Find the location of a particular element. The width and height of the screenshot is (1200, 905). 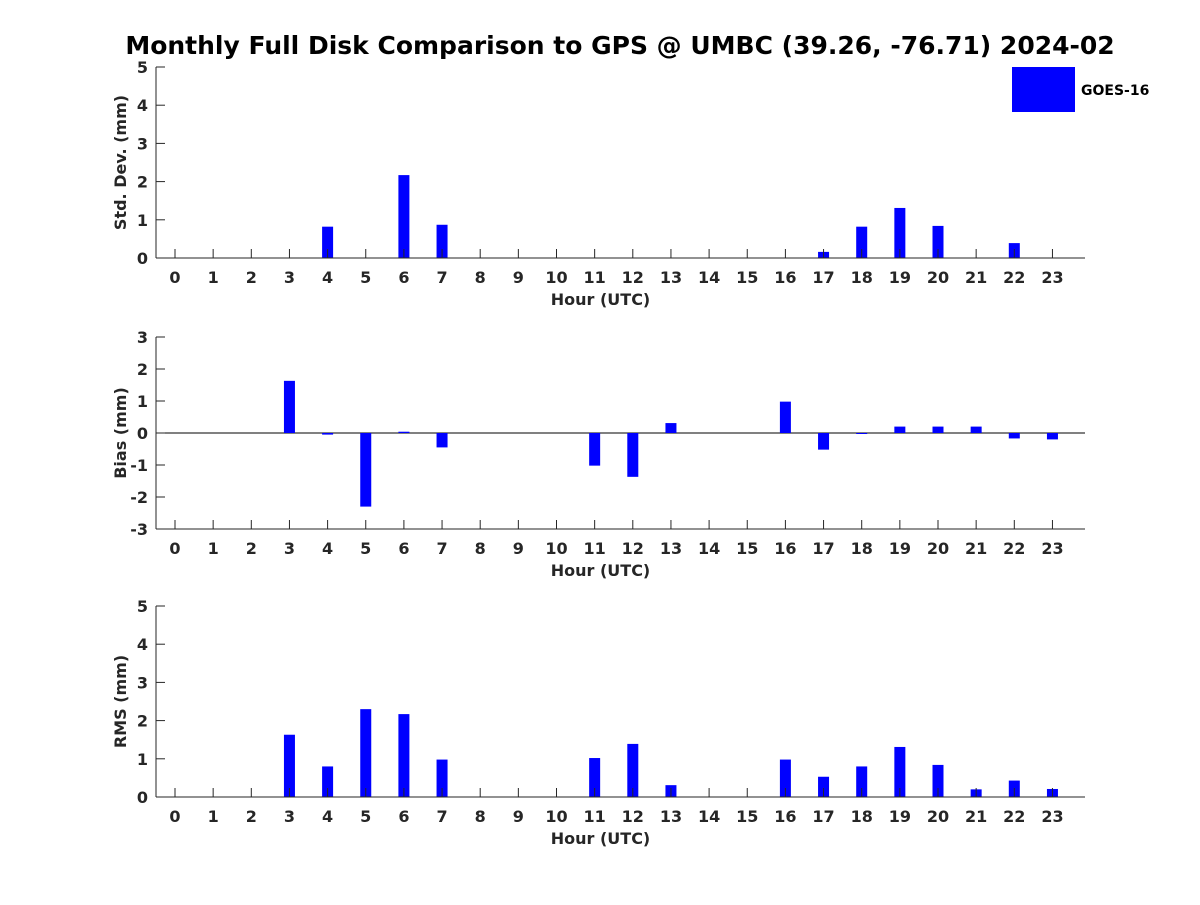

y-tick-label: -1 is located at coordinates (139, 465).